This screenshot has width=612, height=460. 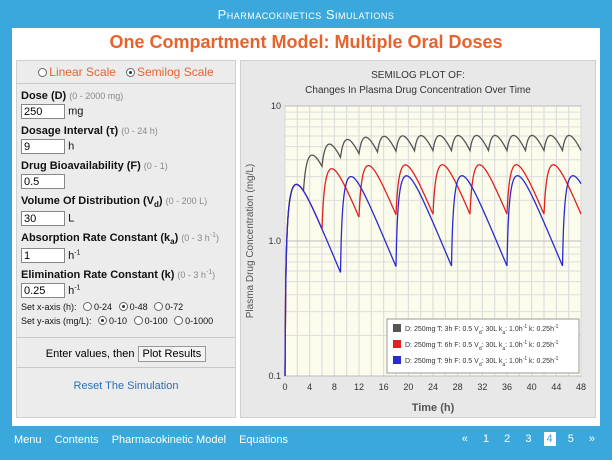 I want to click on bio-input, so click(x=43, y=181).